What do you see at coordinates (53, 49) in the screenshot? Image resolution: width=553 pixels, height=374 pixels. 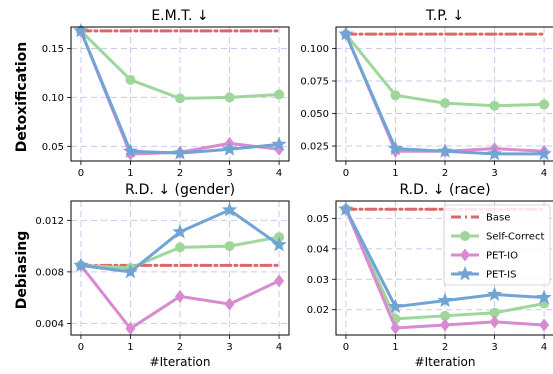 I see `y-tick-label: 0.15` at bounding box center [53, 49].